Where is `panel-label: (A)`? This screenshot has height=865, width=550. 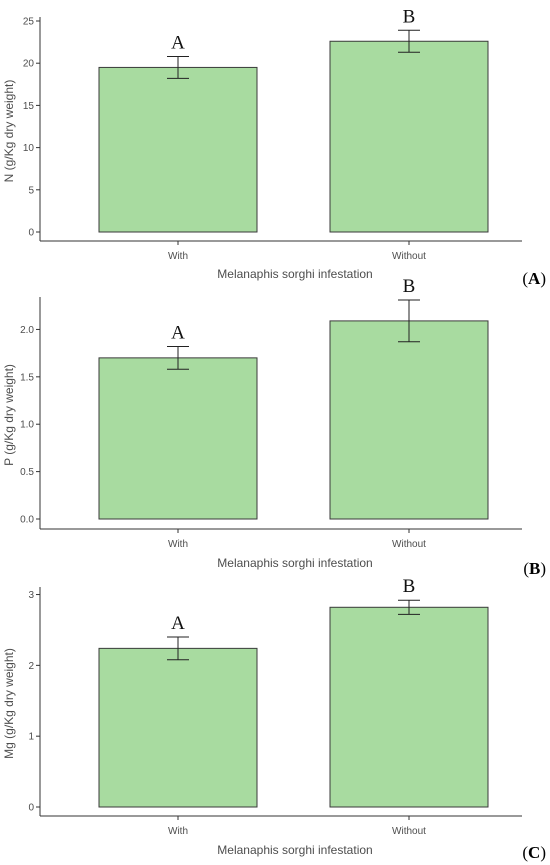 panel-label: (A) is located at coordinates (534, 278).